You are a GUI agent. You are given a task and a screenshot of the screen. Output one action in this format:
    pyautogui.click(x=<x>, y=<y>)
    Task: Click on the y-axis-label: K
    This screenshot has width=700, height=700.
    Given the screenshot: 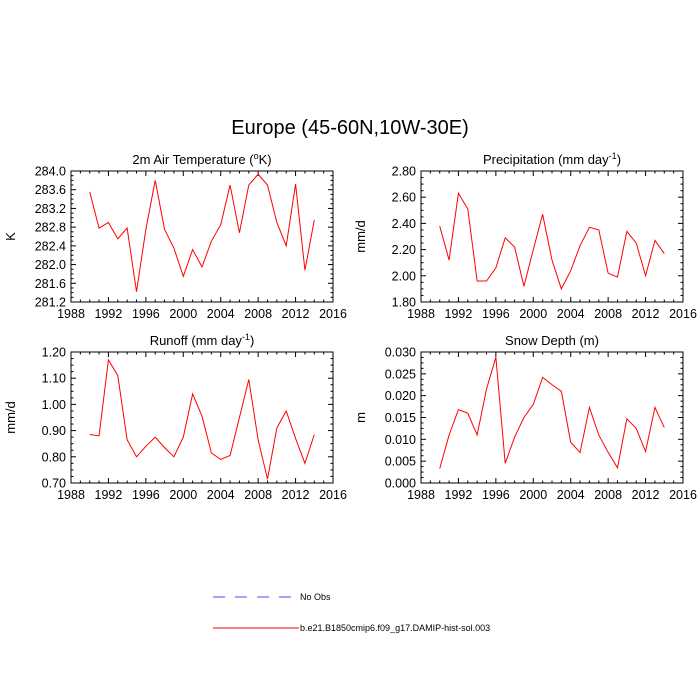 What is the action you would take?
    pyautogui.click(x=10, y=236)
    